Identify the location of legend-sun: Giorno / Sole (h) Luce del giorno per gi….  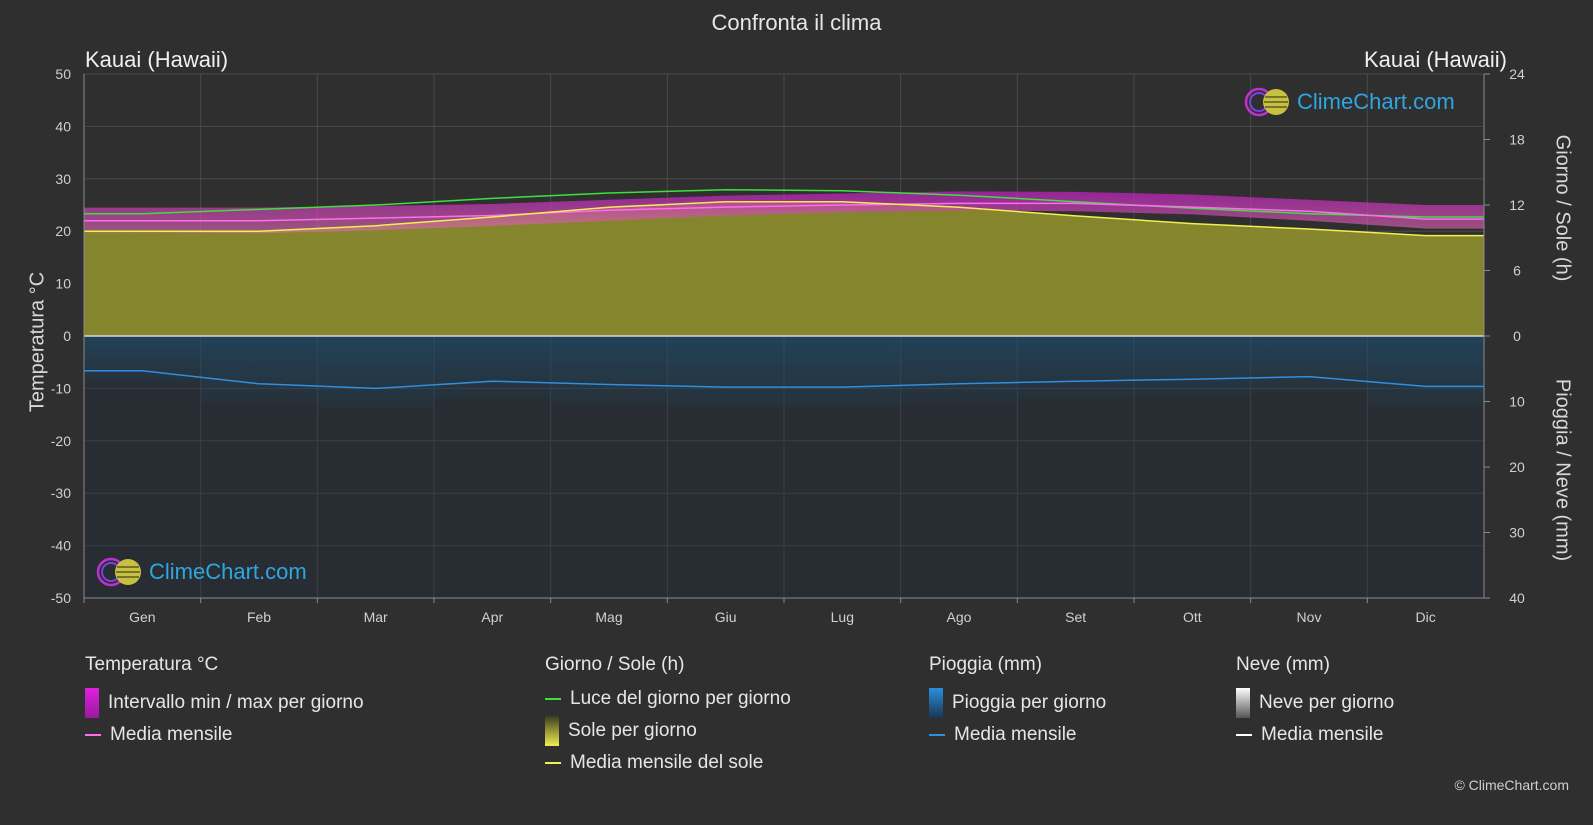
(668, 714).